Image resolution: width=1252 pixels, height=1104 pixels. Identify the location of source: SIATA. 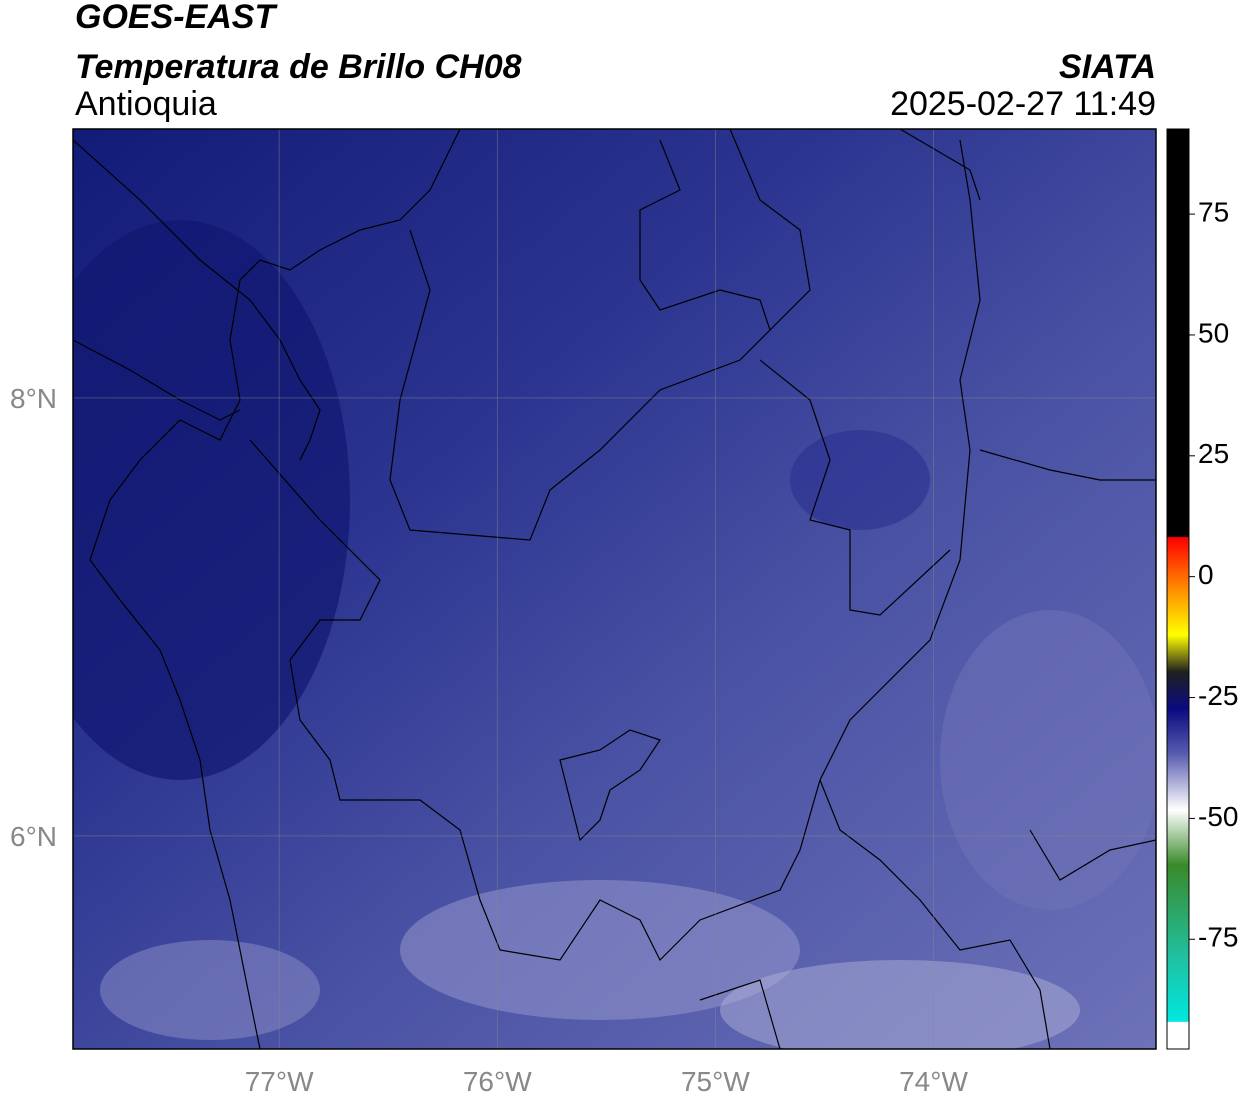
(1107, 67).